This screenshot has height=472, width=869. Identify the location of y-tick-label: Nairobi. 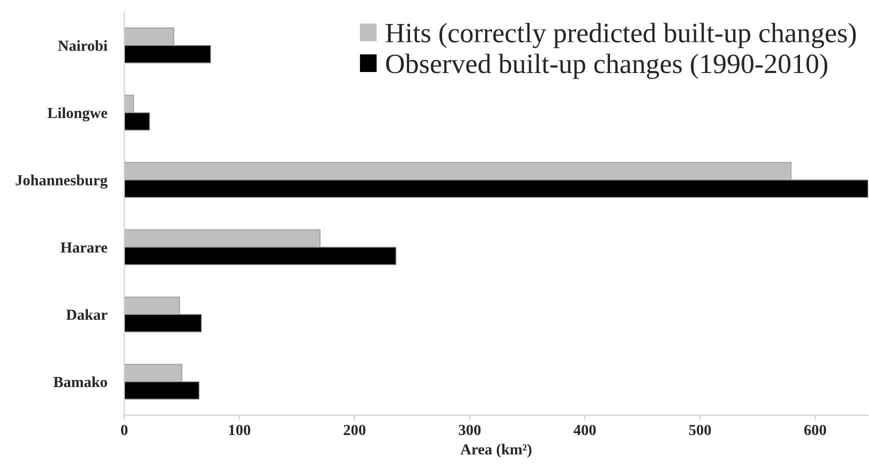
(83, 45).